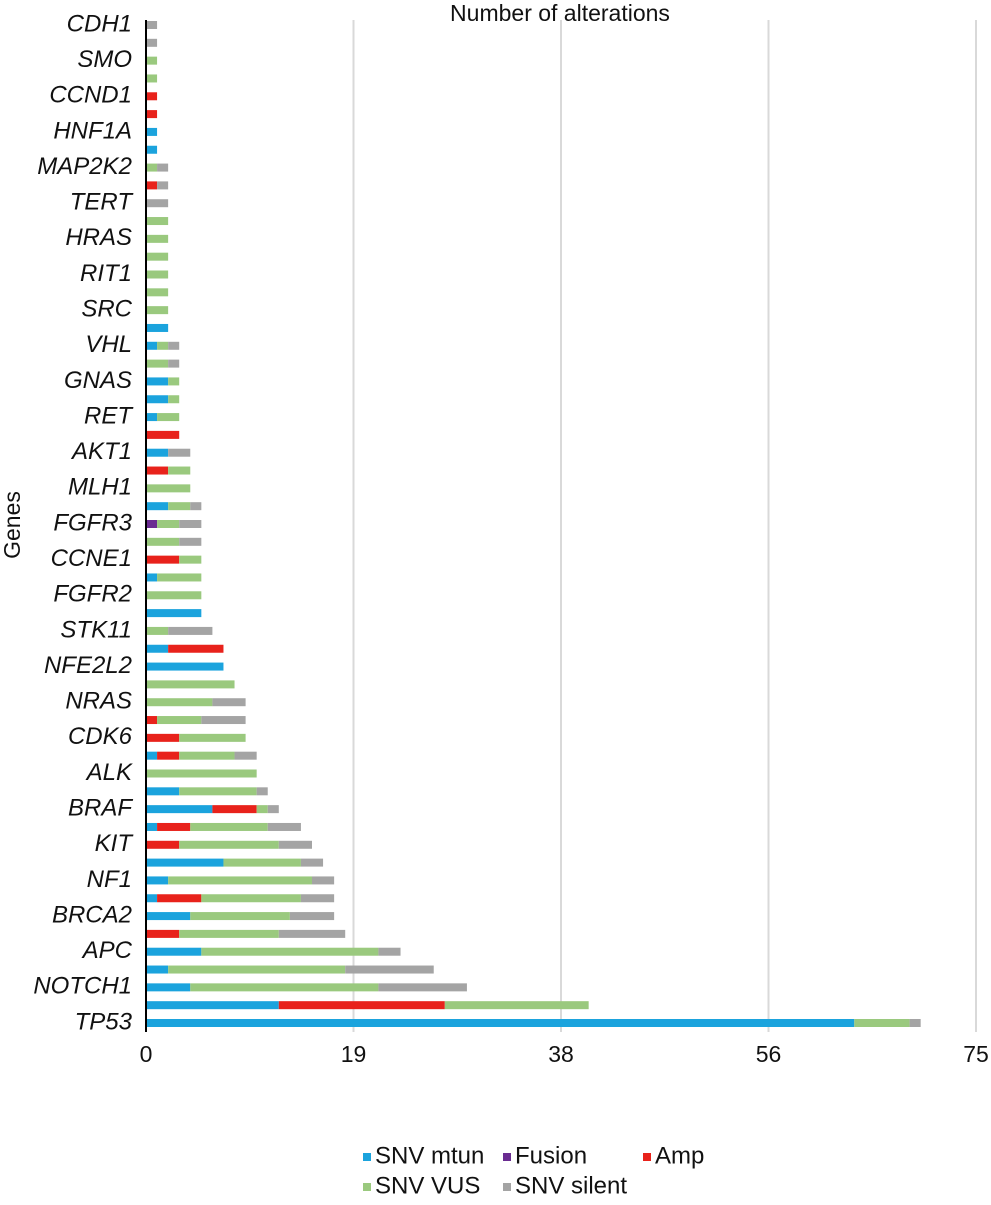 The width and height of the screenshot is (991, 1205). Describe the element at coordinates (102, 202) in the screenshot. I see `y-tick-label: TERT` at that location.